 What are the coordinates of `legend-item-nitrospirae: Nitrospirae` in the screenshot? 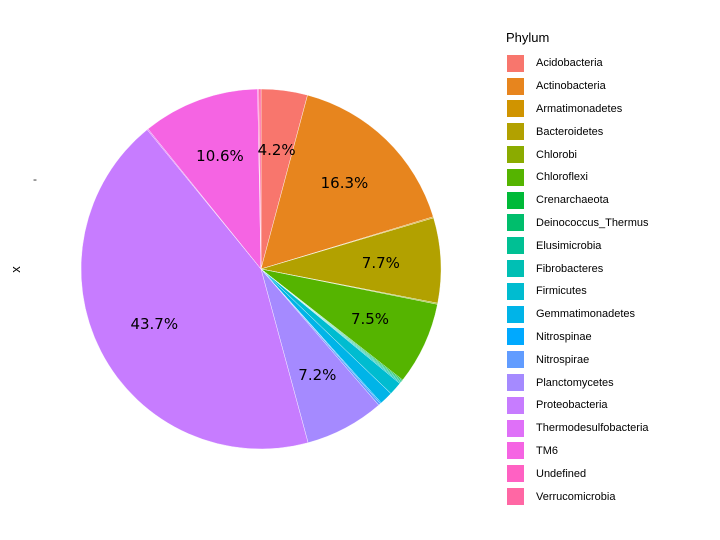 It's located at (577, 359).